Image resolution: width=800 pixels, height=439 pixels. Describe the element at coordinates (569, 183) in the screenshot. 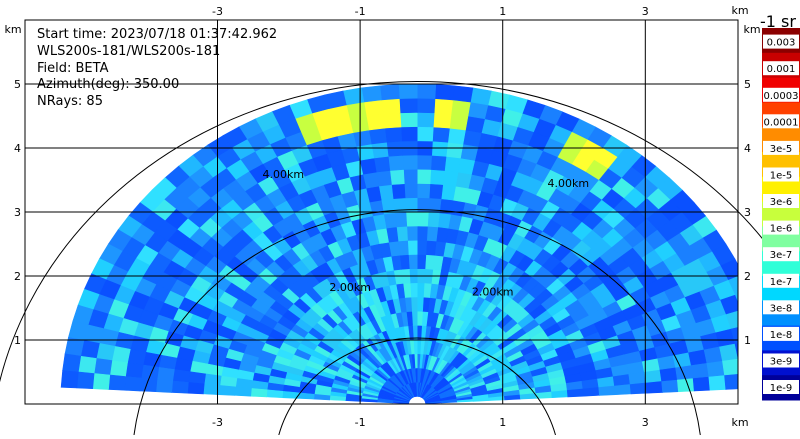

I see `range-ring-label: 4.00km` at that location.